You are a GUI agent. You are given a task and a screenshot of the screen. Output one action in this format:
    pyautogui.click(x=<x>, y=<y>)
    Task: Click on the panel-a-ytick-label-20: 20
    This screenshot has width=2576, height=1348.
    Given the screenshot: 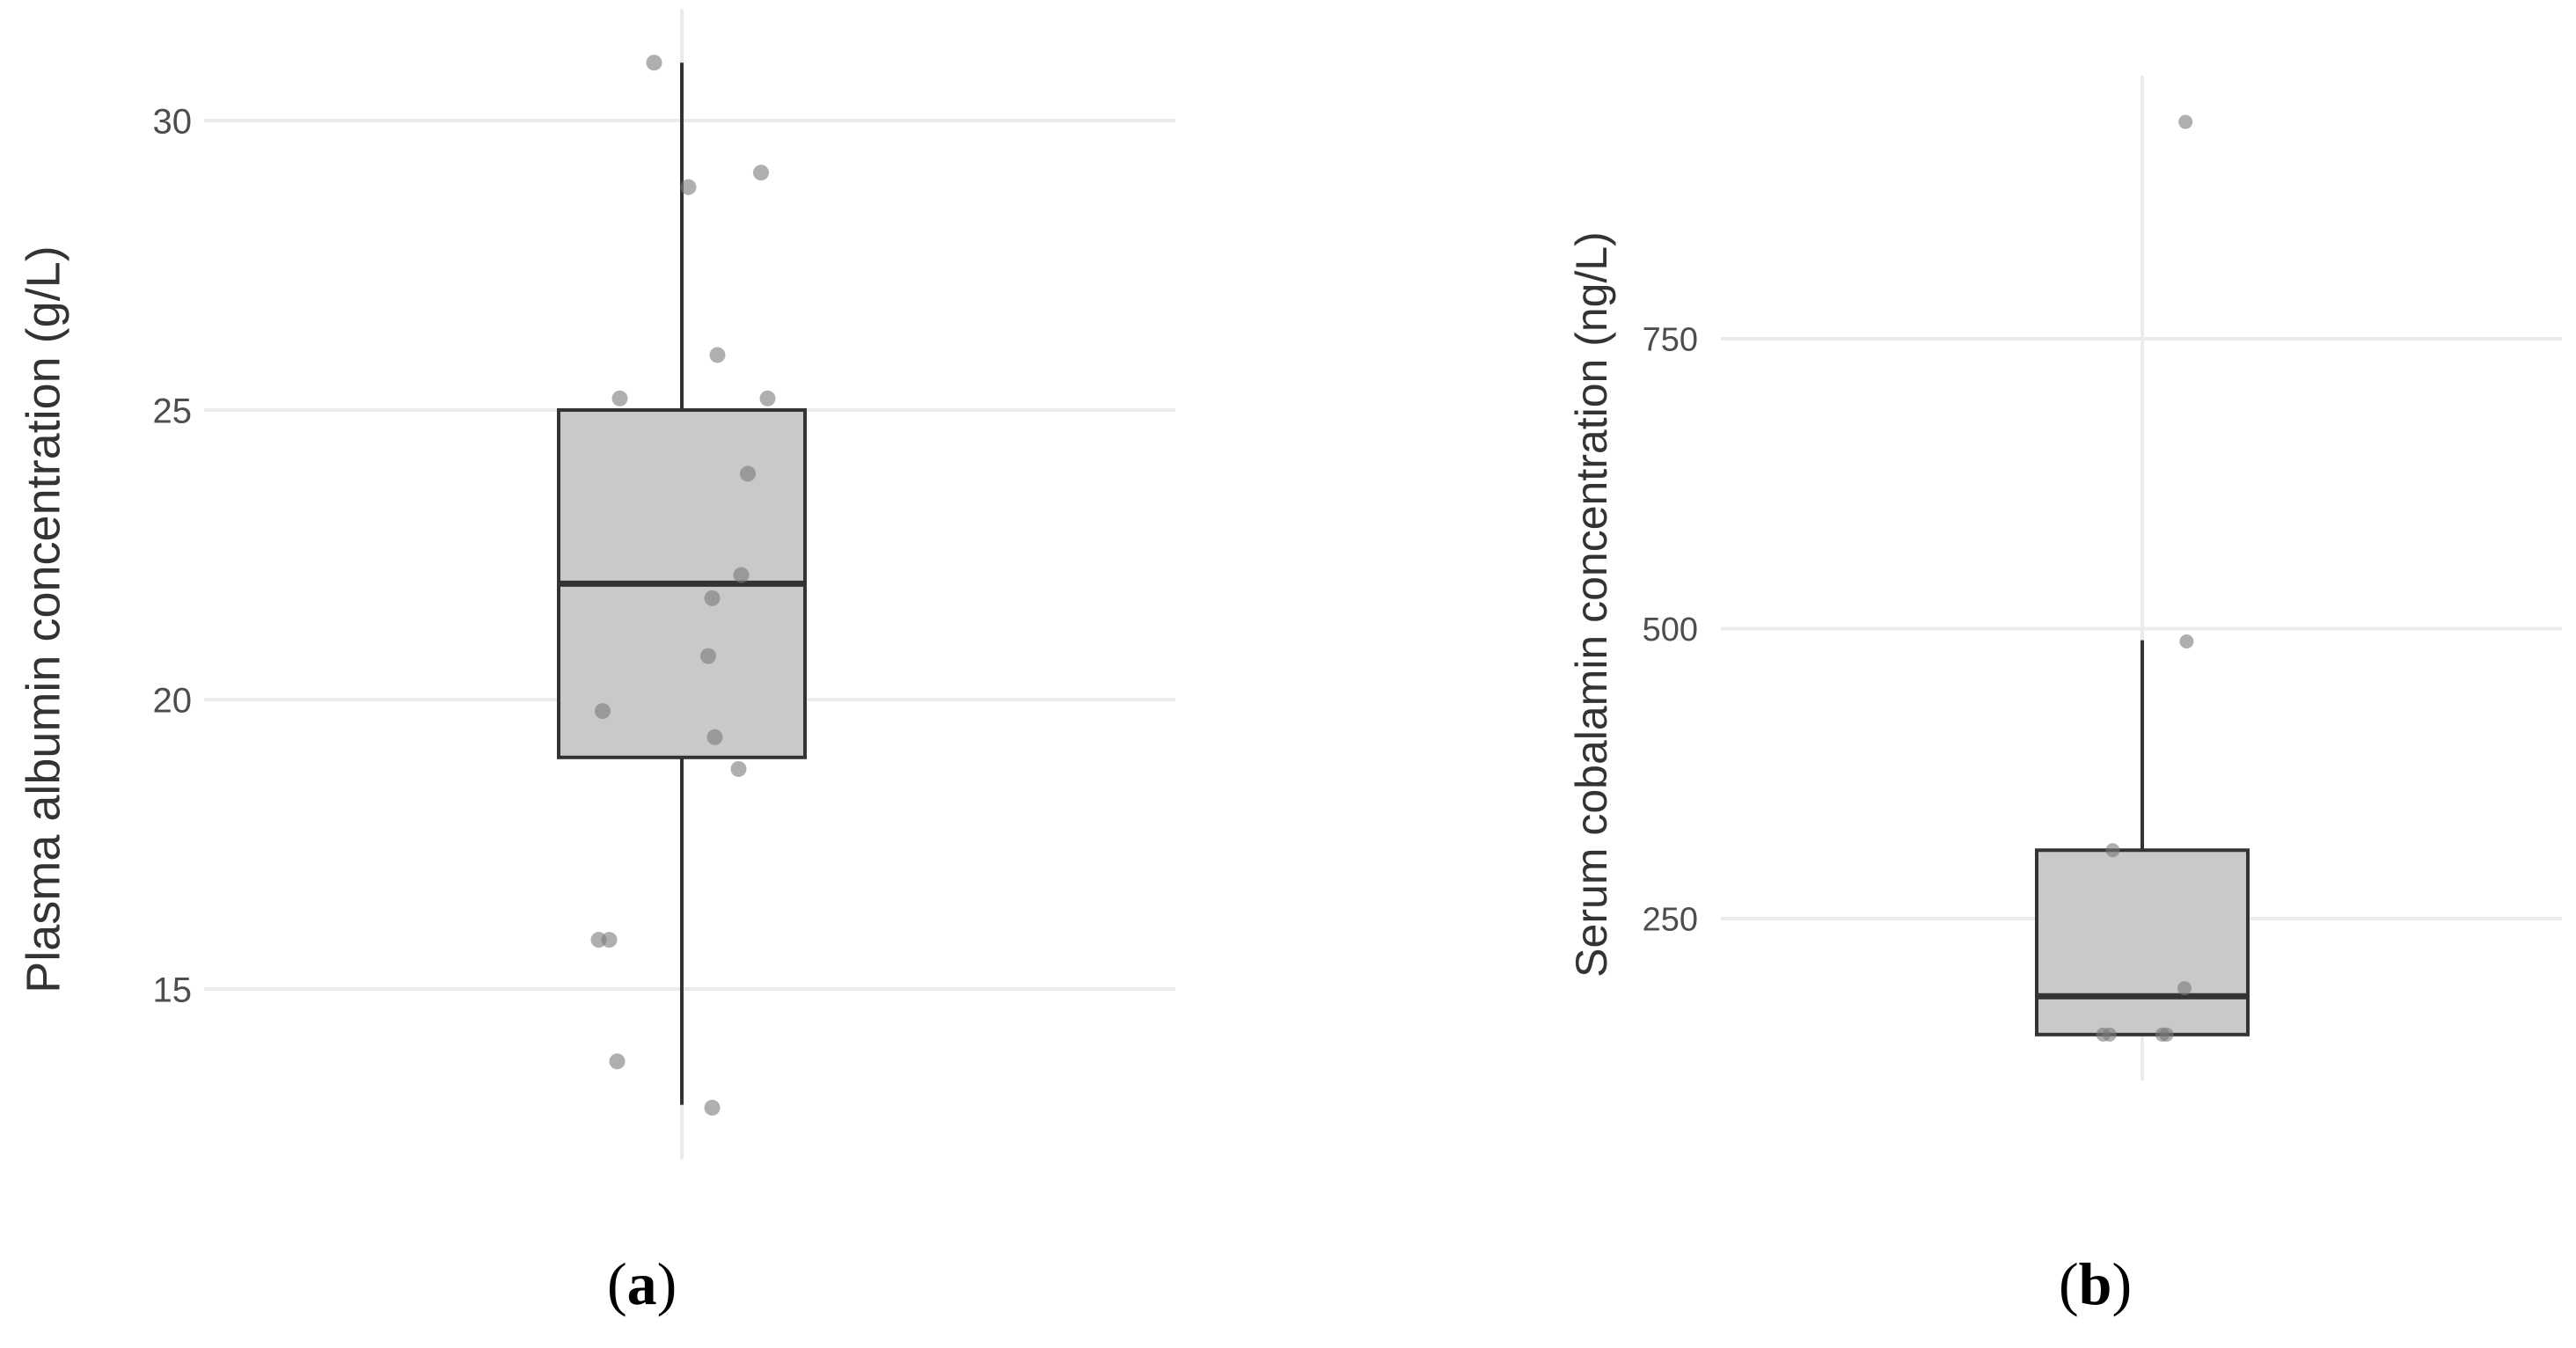 What is the action you would take?
    pyautogui.click(x=173, y=700)
    